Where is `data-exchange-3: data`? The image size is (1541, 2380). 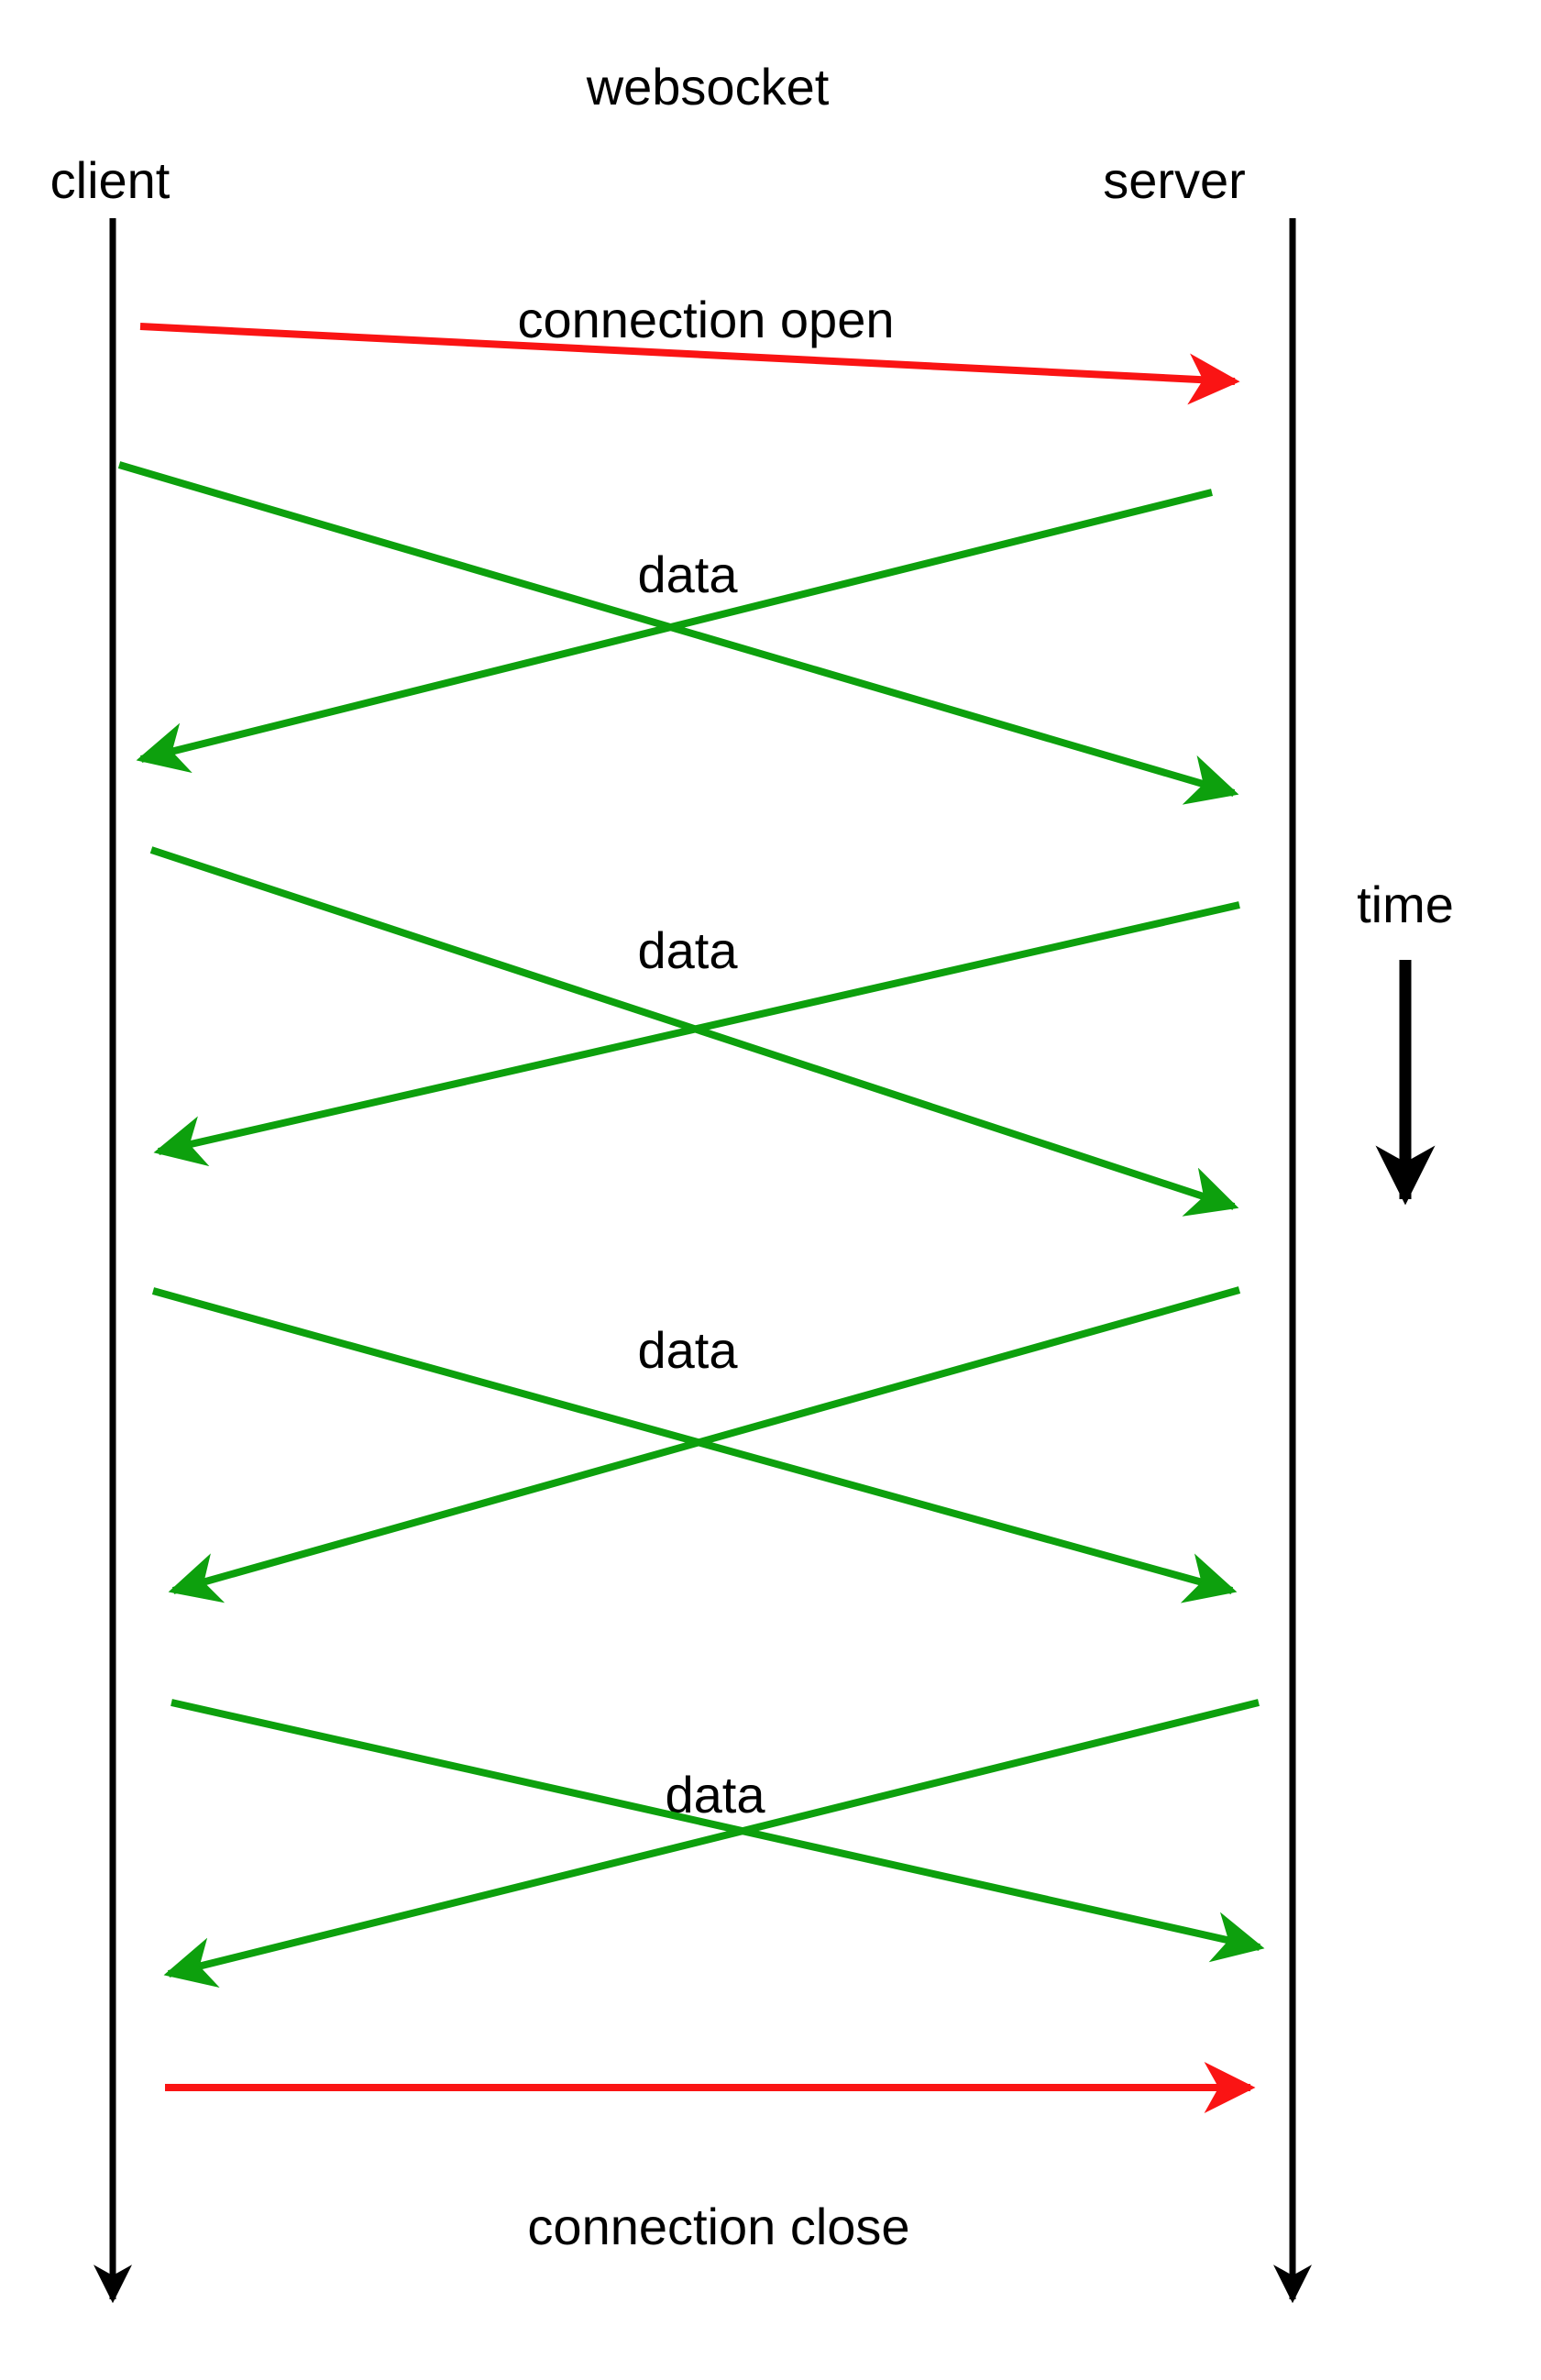
data-exchange-3: data is located at coordinates (696, 1444).